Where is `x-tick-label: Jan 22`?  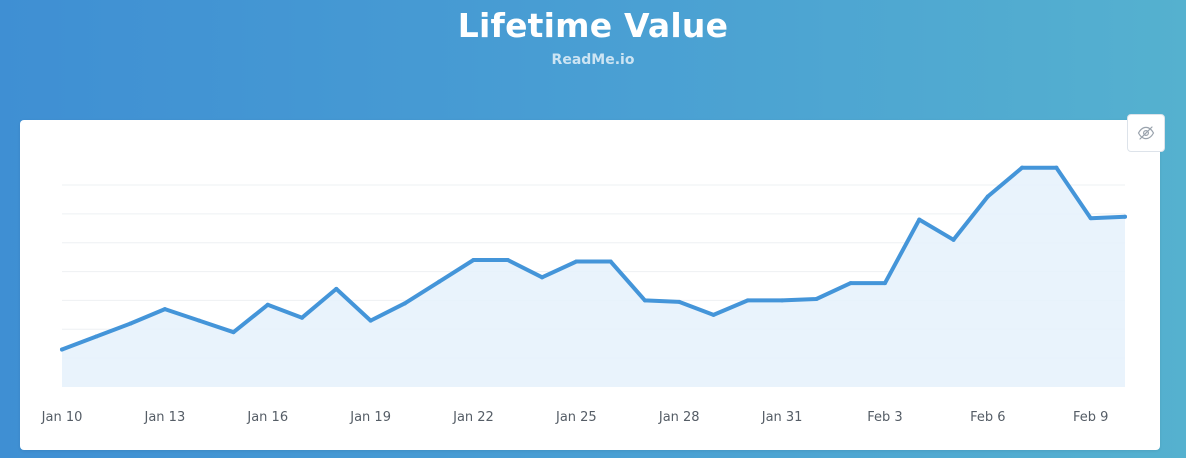 x-tick-label: Jan 22 is located at coordinates (473, 417).